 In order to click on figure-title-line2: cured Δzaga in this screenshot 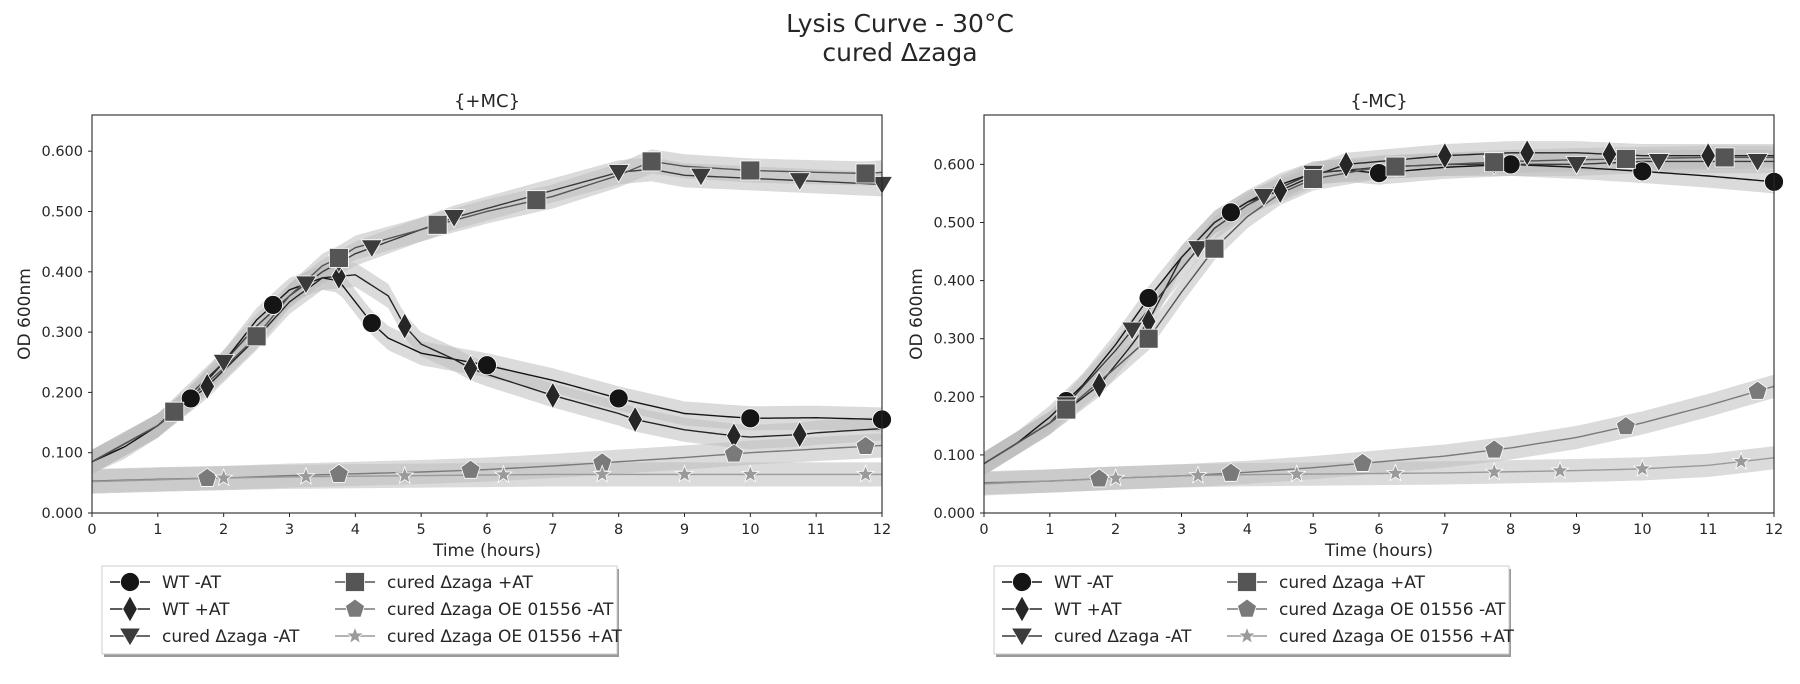, I will do `click(899, 52)`.